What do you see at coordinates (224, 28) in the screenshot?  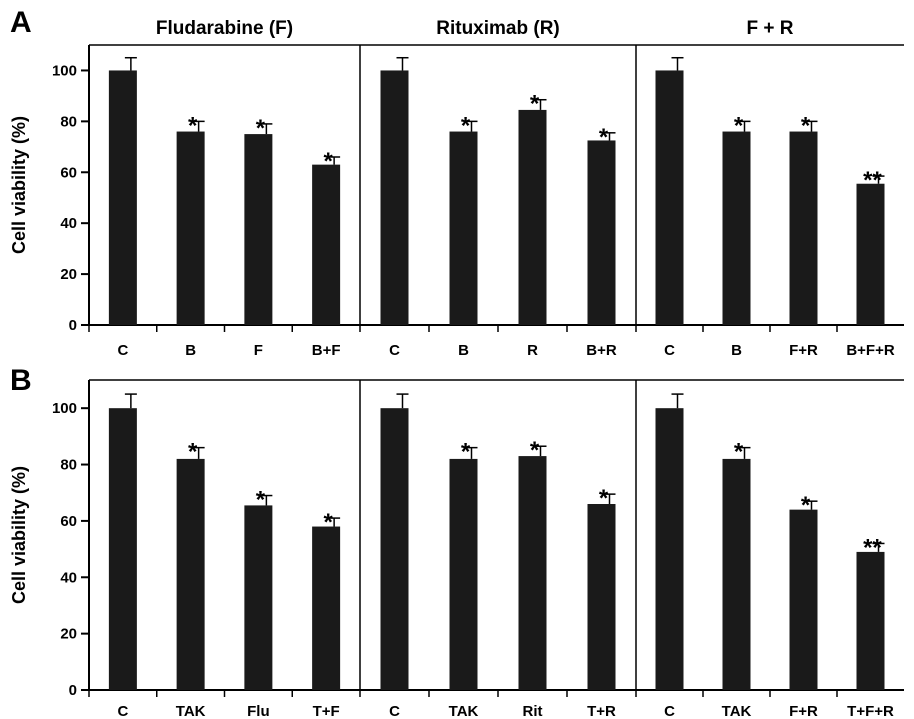 I see `group-title: Fludarabine (F)` at bounding box center [224, 28].